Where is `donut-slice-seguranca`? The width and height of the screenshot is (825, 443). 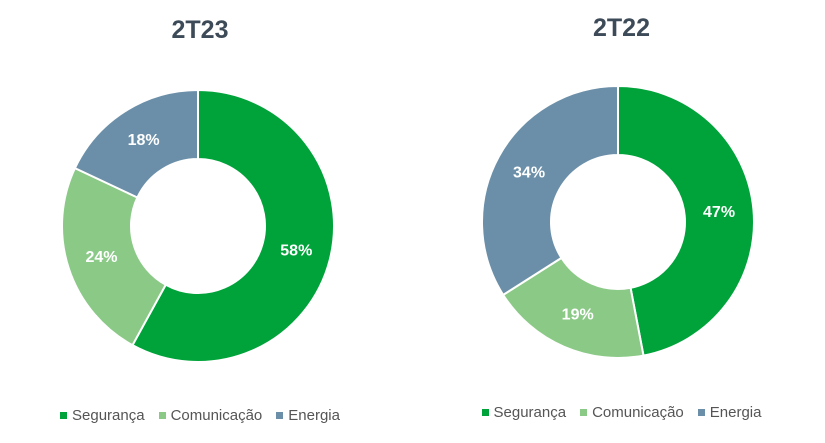 donut-slice-seguranca is located at coordinates (686, 220).